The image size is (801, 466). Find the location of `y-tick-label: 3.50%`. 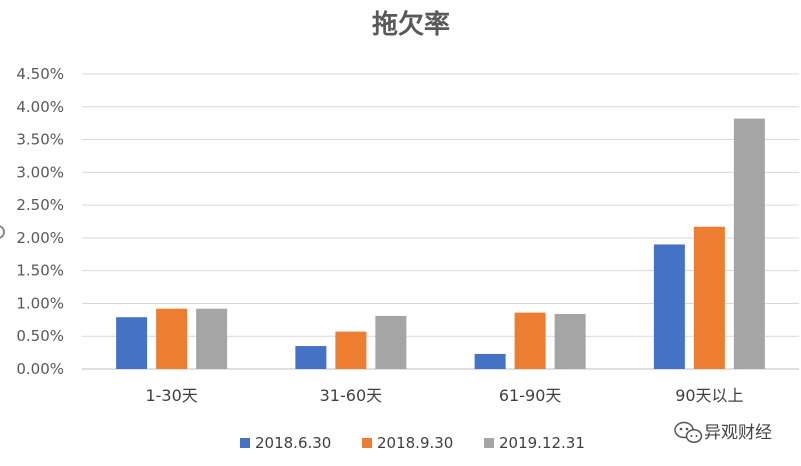

y-tick-label: 3.50% is located at coordinates (40, 140).